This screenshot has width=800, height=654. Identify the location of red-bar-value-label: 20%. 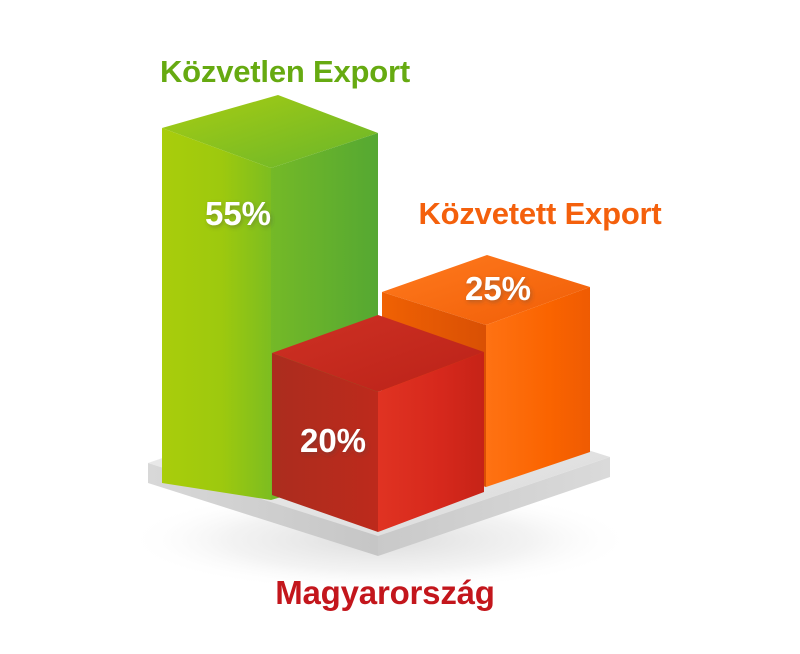
(333, 440).